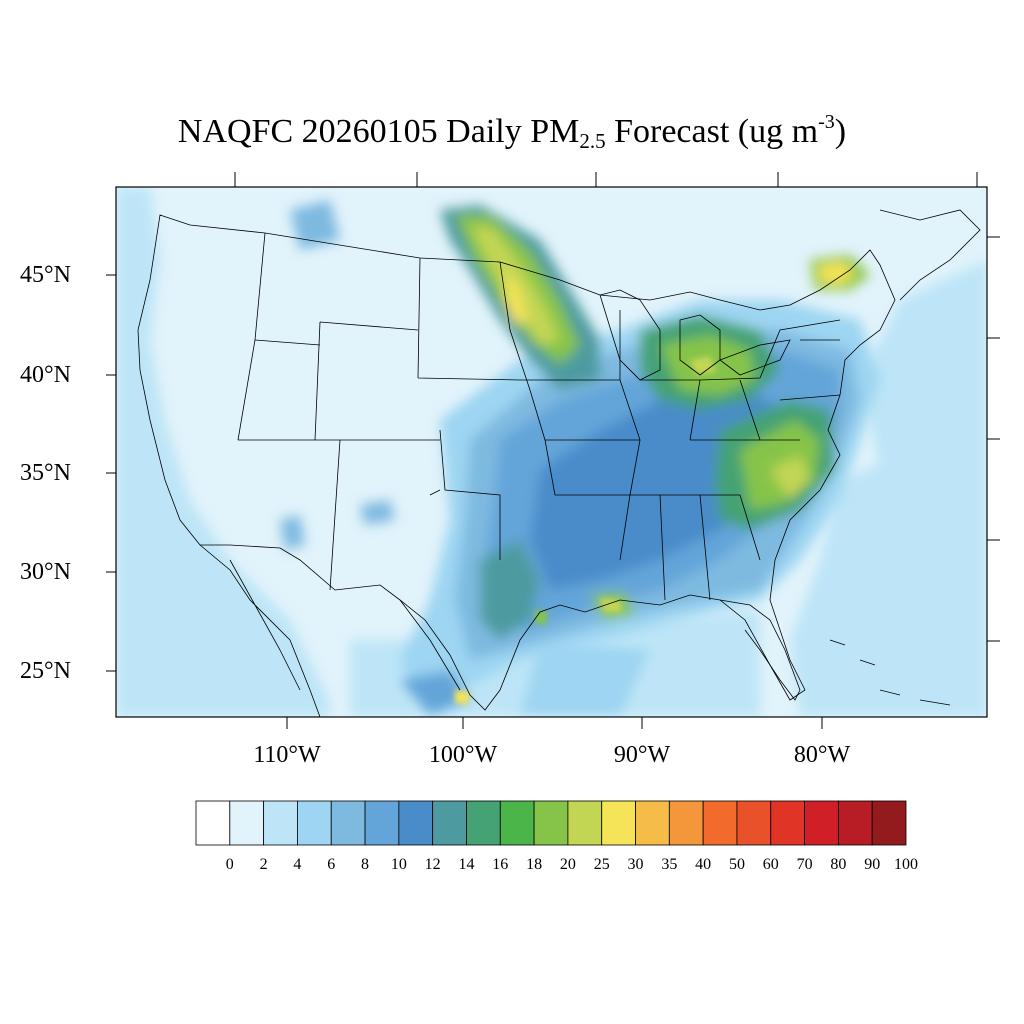  I want to click on colorbar-tick-label: 100, so click(906, 864).